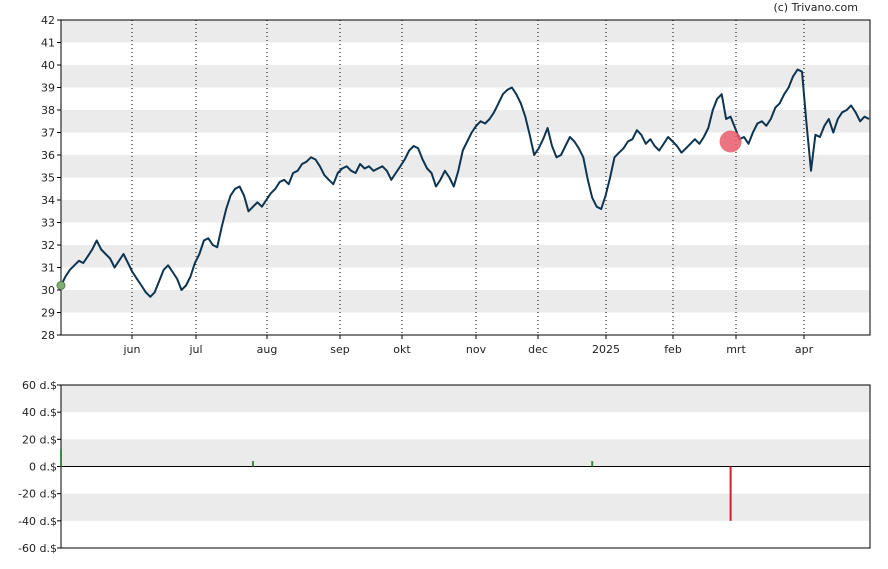 Image resolution: width=888 pixels, height=569 pixels. Describe the element at coordinates (48, 133) in the screenshot. I see `y-tick-label: 37` at that location.